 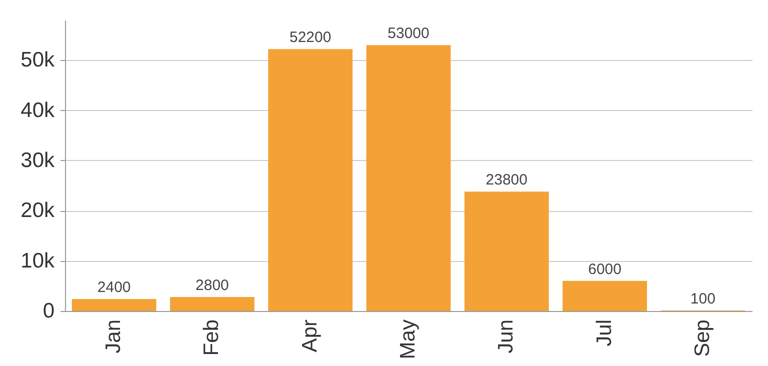 What do you see at coordinates (37, 110) in the screenshot?
I see `y-tick-label: 40k` at bounding box center [37, 110].